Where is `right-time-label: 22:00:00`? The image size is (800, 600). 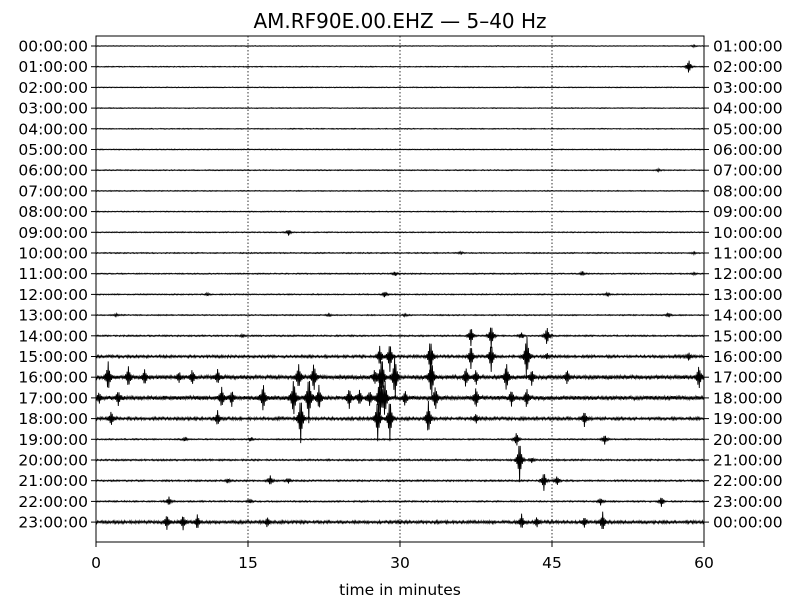 right-time-label: 22:00:00 is located at coordinates (748, 481).